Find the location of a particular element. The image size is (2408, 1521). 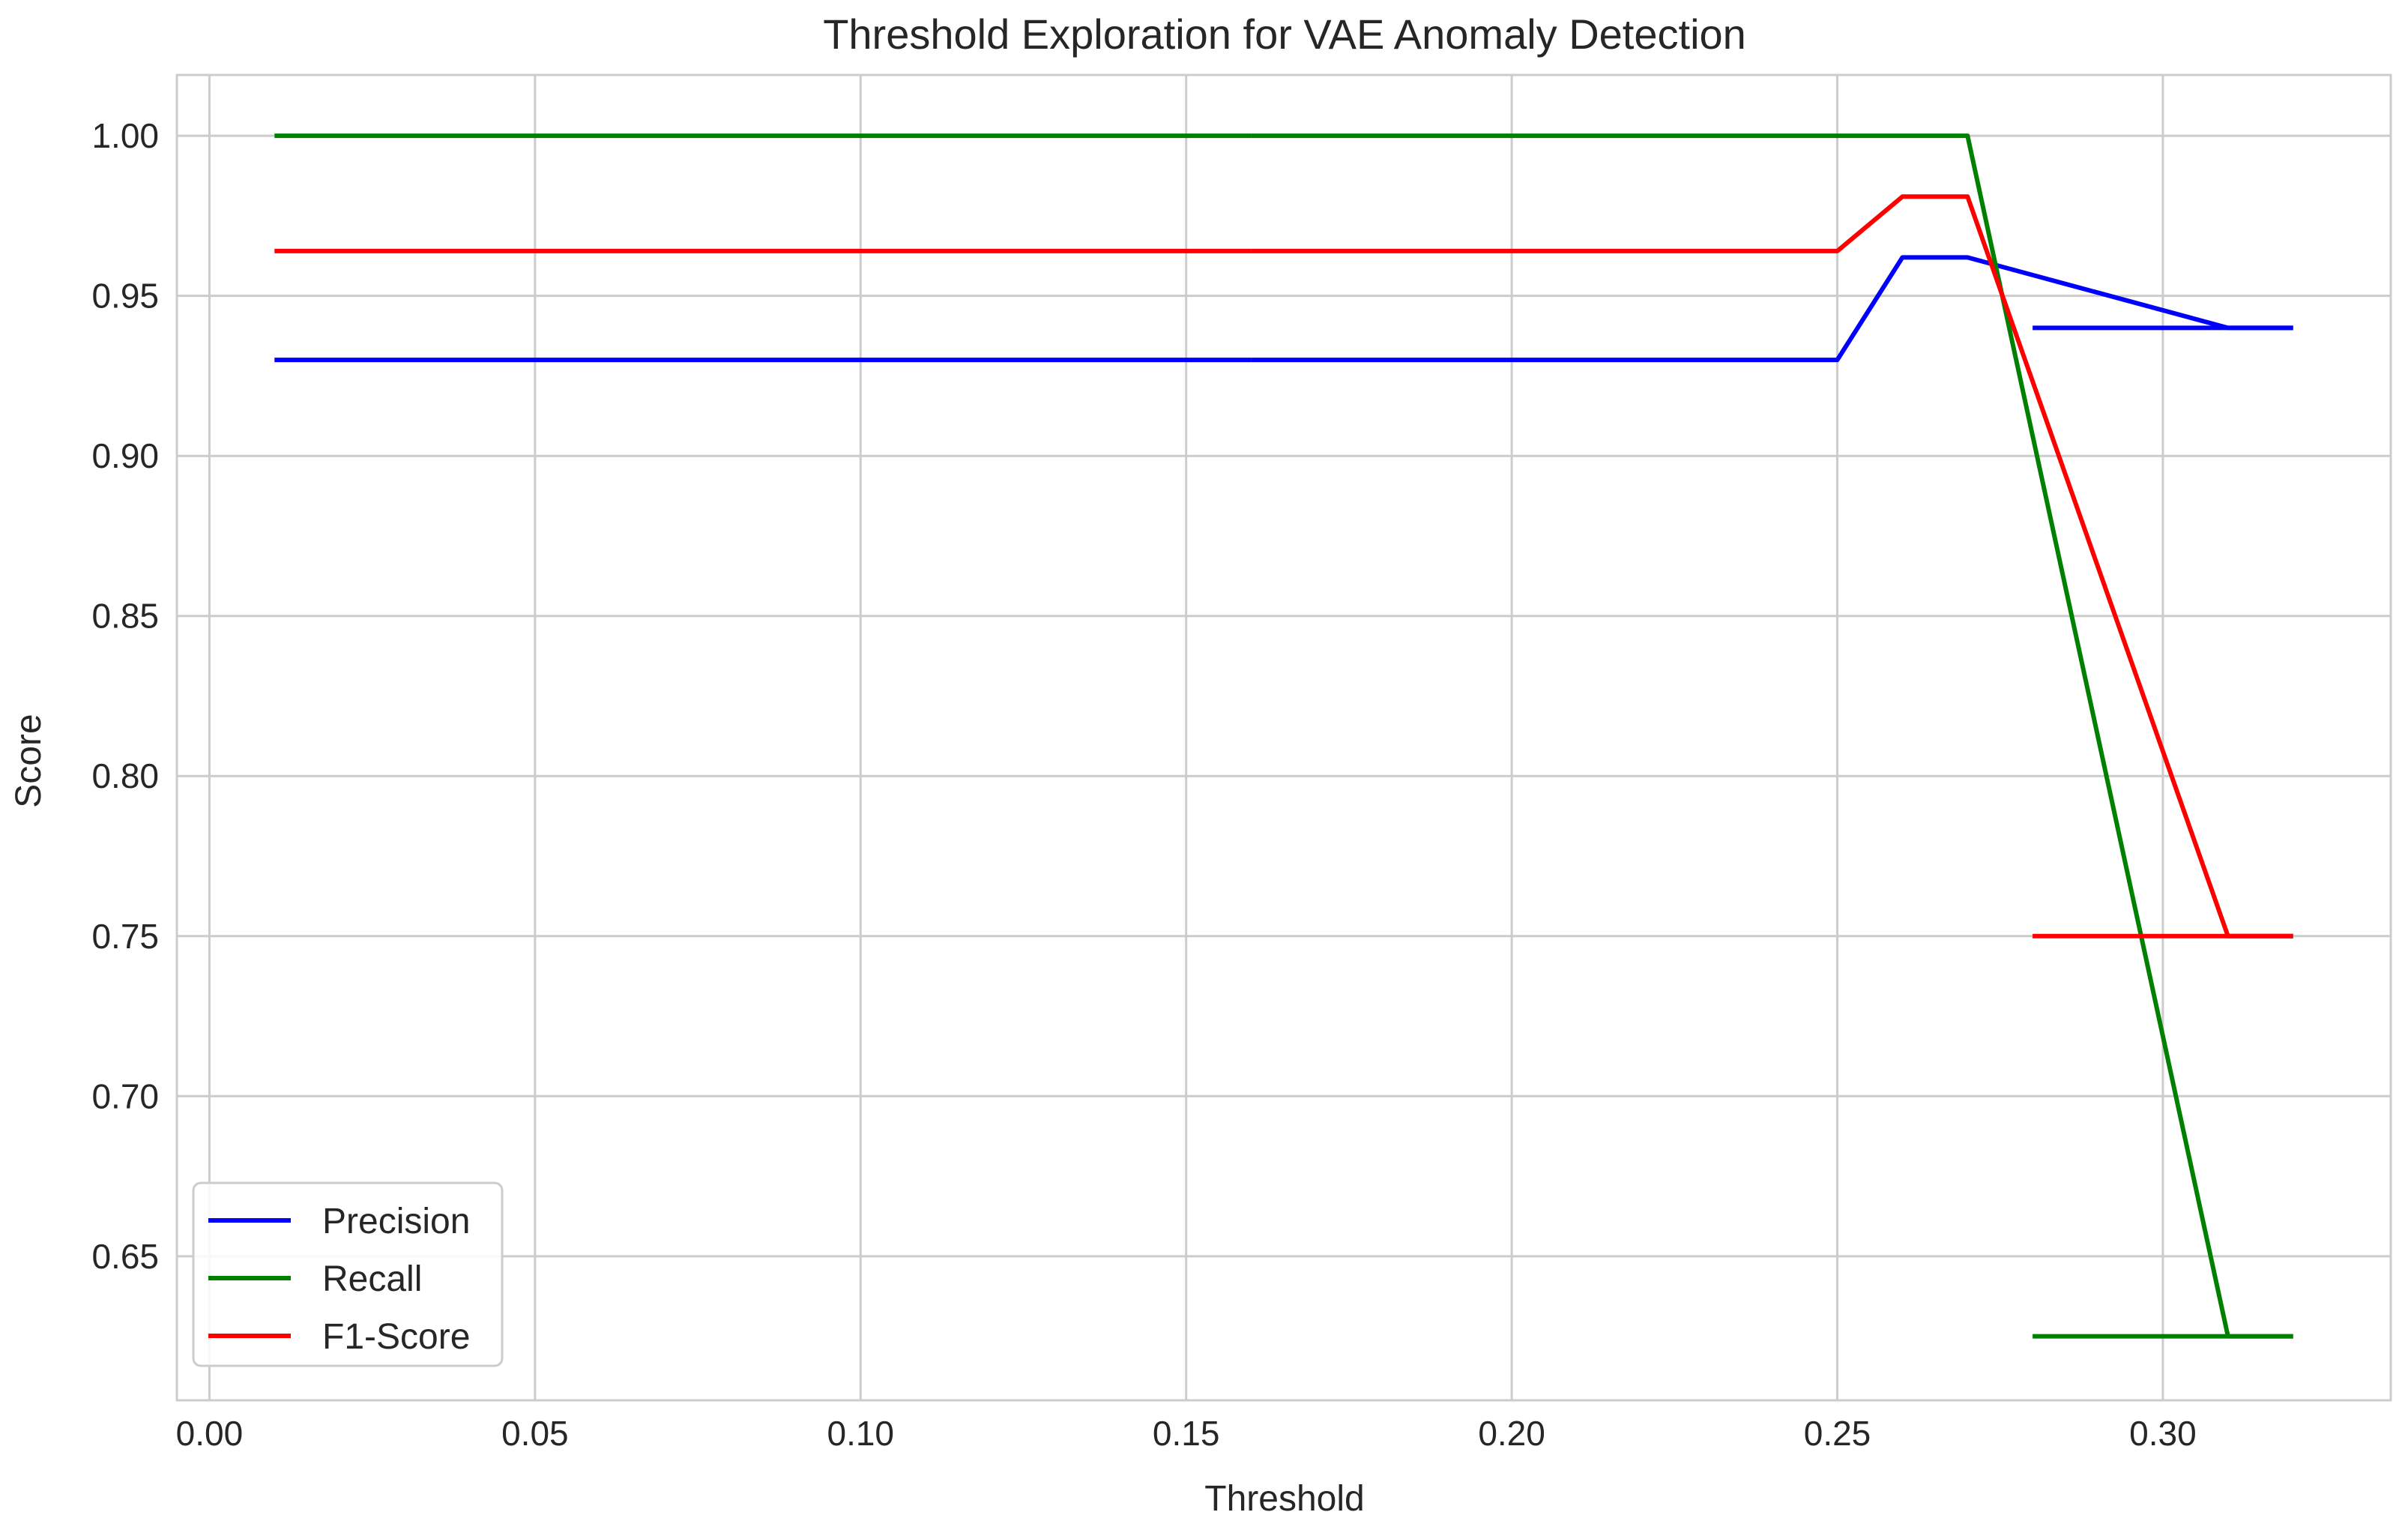

y-tick-label: 0.75 is located at coordinates (125, 937).